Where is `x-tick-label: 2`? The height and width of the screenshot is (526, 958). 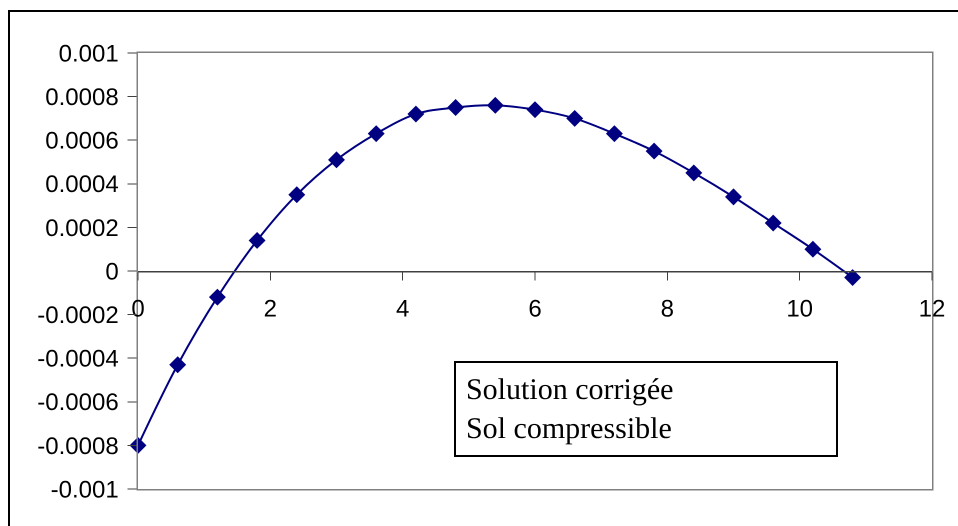 x-tick-label: 2 is located at coordinates (271, 308).